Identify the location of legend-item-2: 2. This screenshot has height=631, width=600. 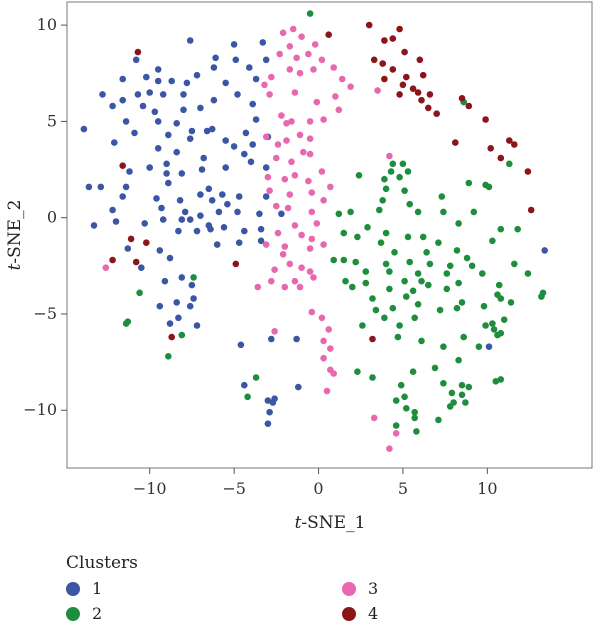
(84, 613).